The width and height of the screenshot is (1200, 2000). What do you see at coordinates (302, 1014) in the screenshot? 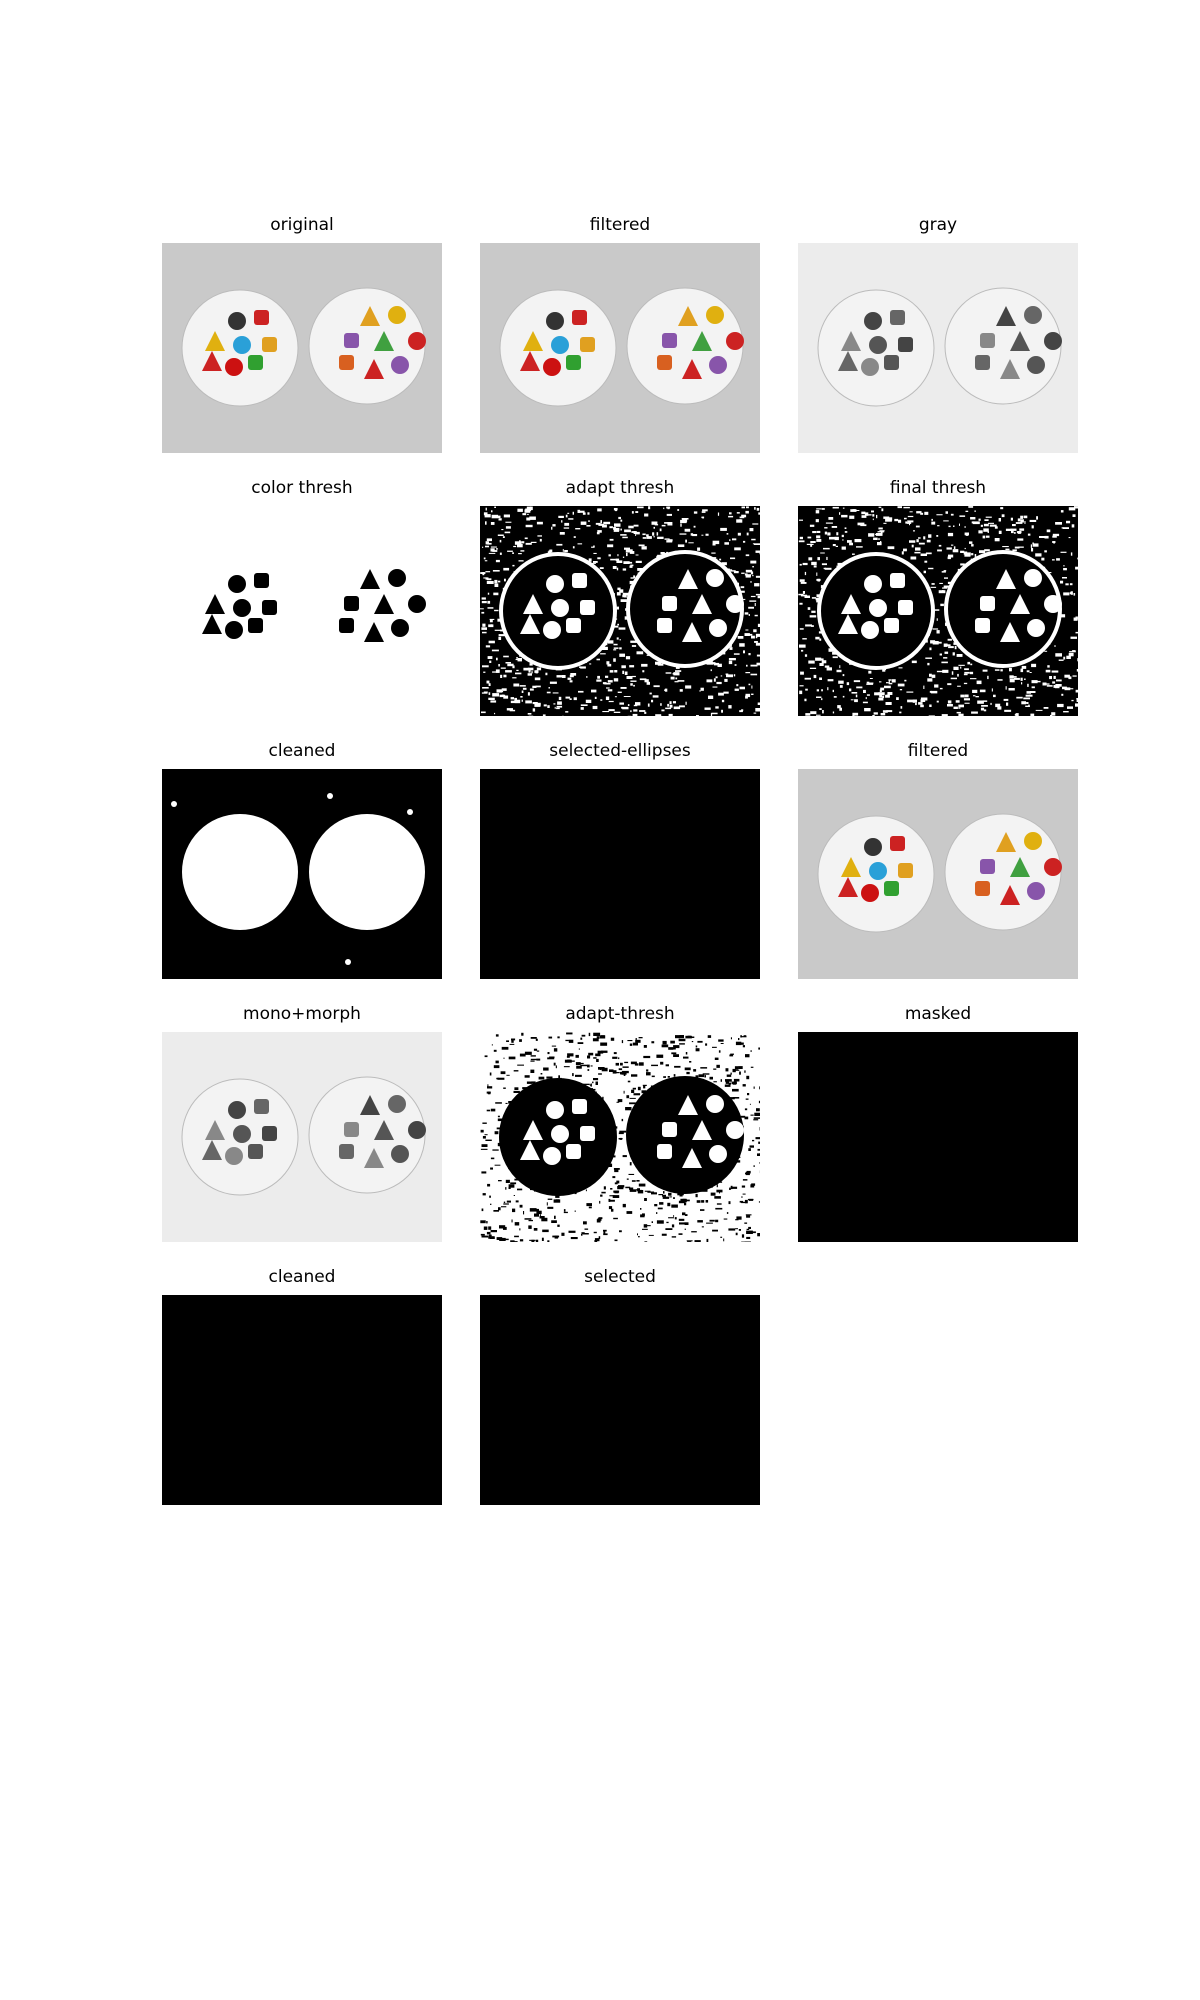
I see `panel-title: mono+morph` at bounding box center [302, 1014].